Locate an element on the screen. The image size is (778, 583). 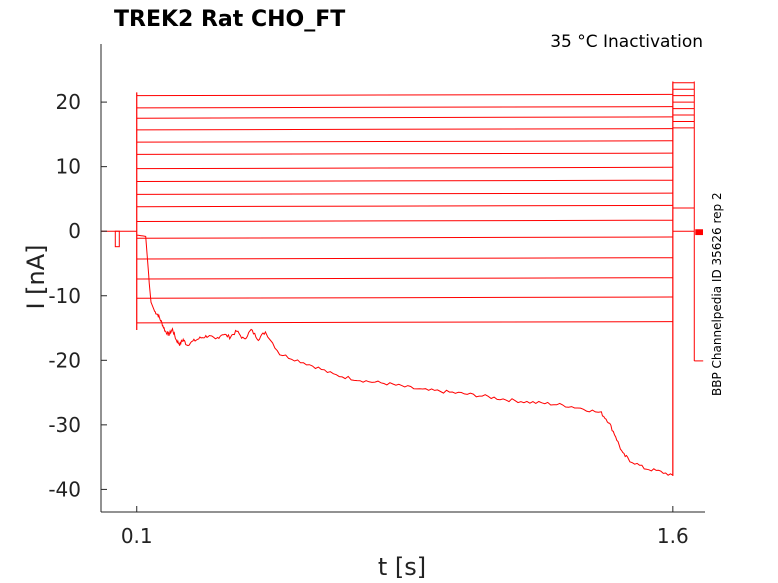
chart-title: TREK2 Rat CHO_FT is located at coordinates (229, 19).